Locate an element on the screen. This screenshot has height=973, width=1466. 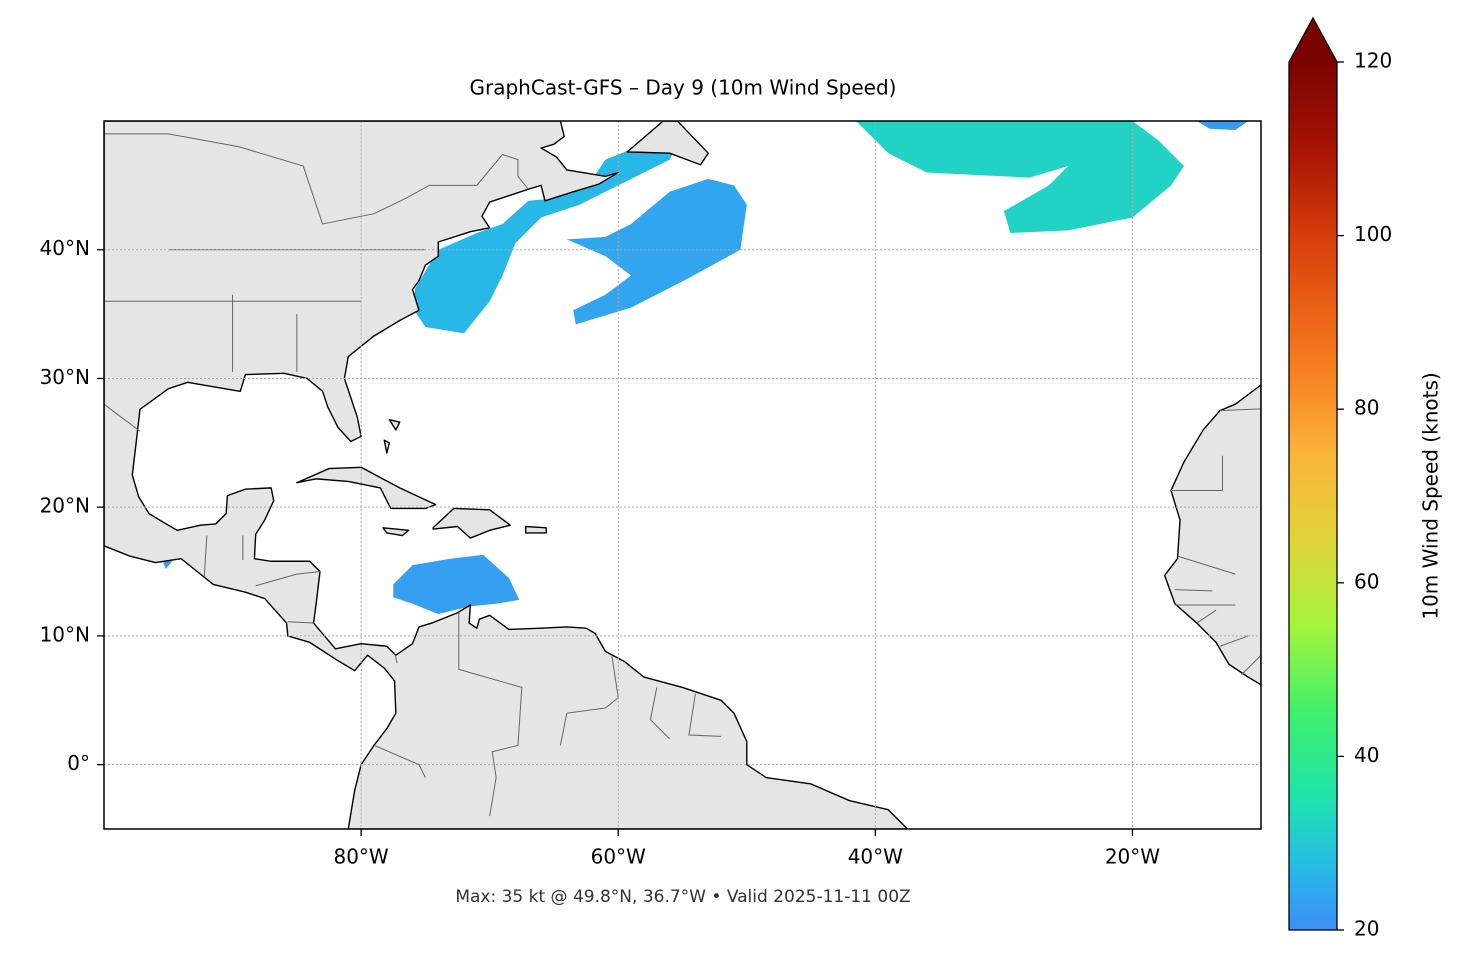
colorbar-scale is located at coordinates (1313, 496).